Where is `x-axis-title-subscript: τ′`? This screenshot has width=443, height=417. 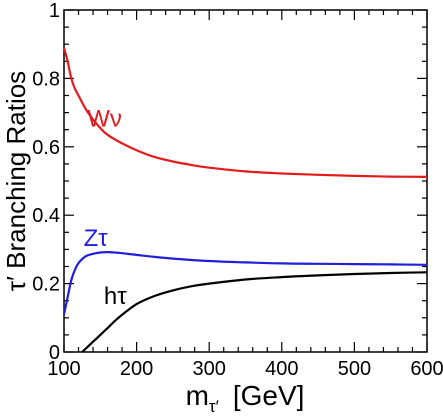
x-axis-title-subscript: τ′ is located at coordinates (214, 406).